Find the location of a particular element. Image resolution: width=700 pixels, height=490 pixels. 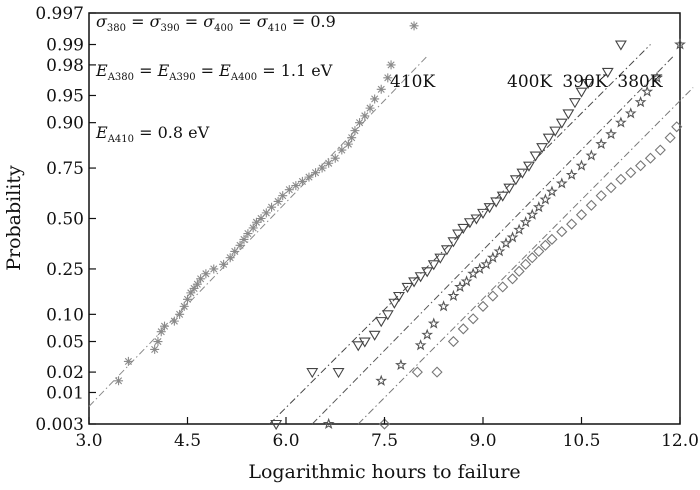

x-tick-label: 6.0 is located at coordinates (285, 441).